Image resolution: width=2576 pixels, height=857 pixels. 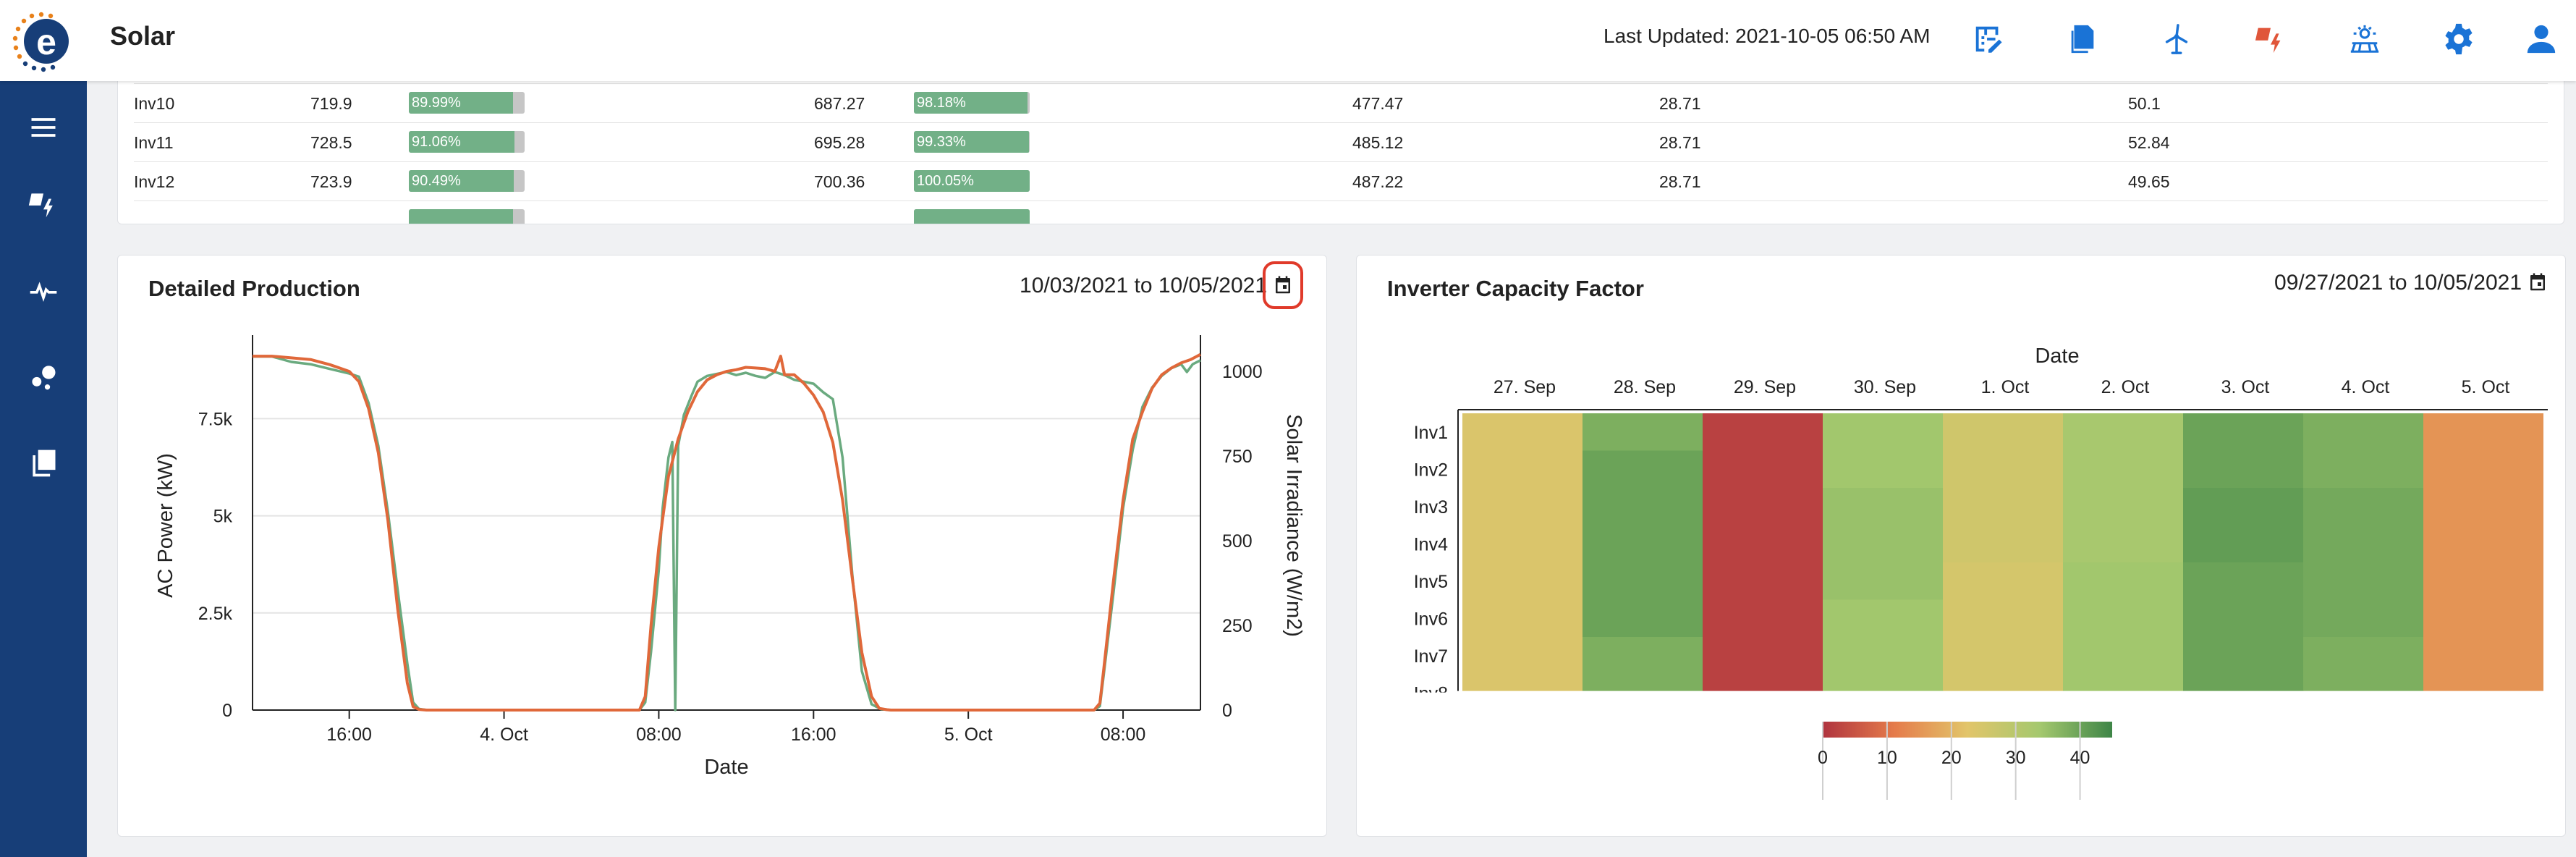 What do you see at coordinates (1431, 656) in the screenshot?
I see `row-label: Inv7` at bounding box center [1431, 656].